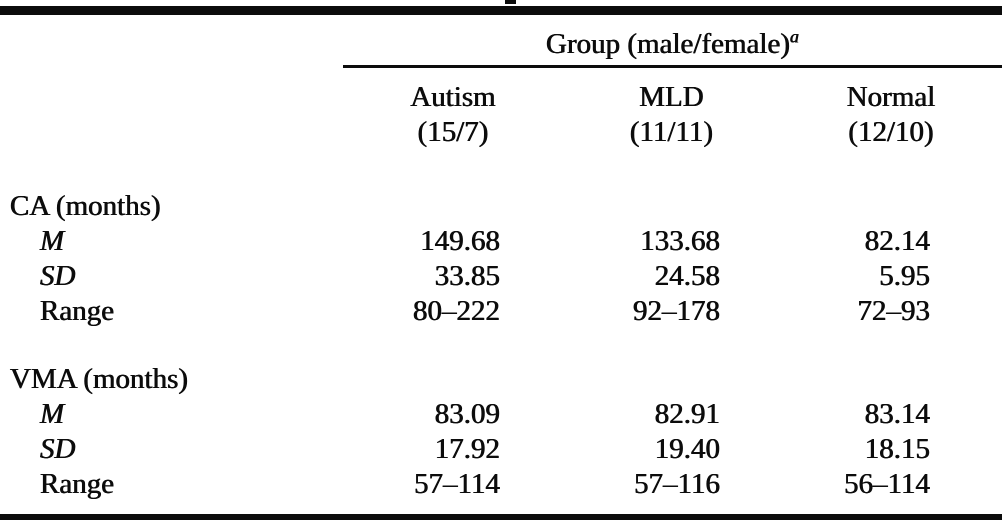  What do you see at coordinates (460, 241) in the screenshot?
I see `value-cell: 149.68` at bounding box center [460, 241].